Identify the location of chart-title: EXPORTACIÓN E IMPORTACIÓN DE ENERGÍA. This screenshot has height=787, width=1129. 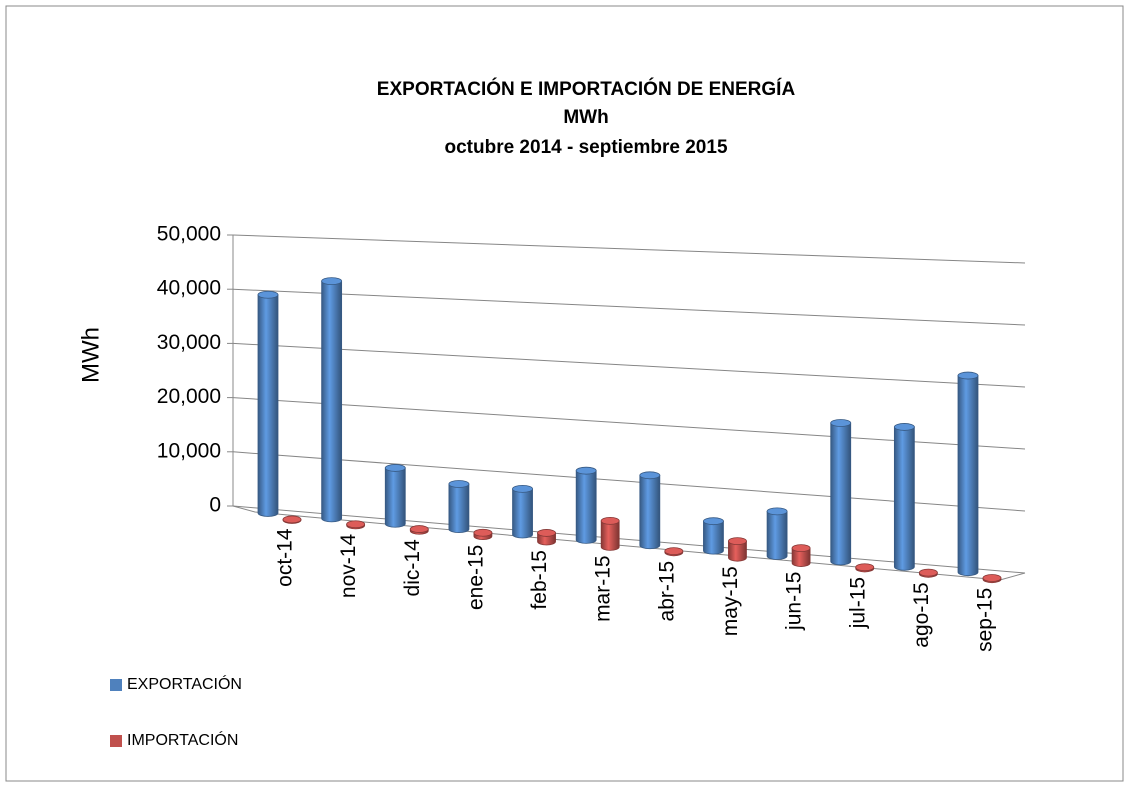
(586, 89).